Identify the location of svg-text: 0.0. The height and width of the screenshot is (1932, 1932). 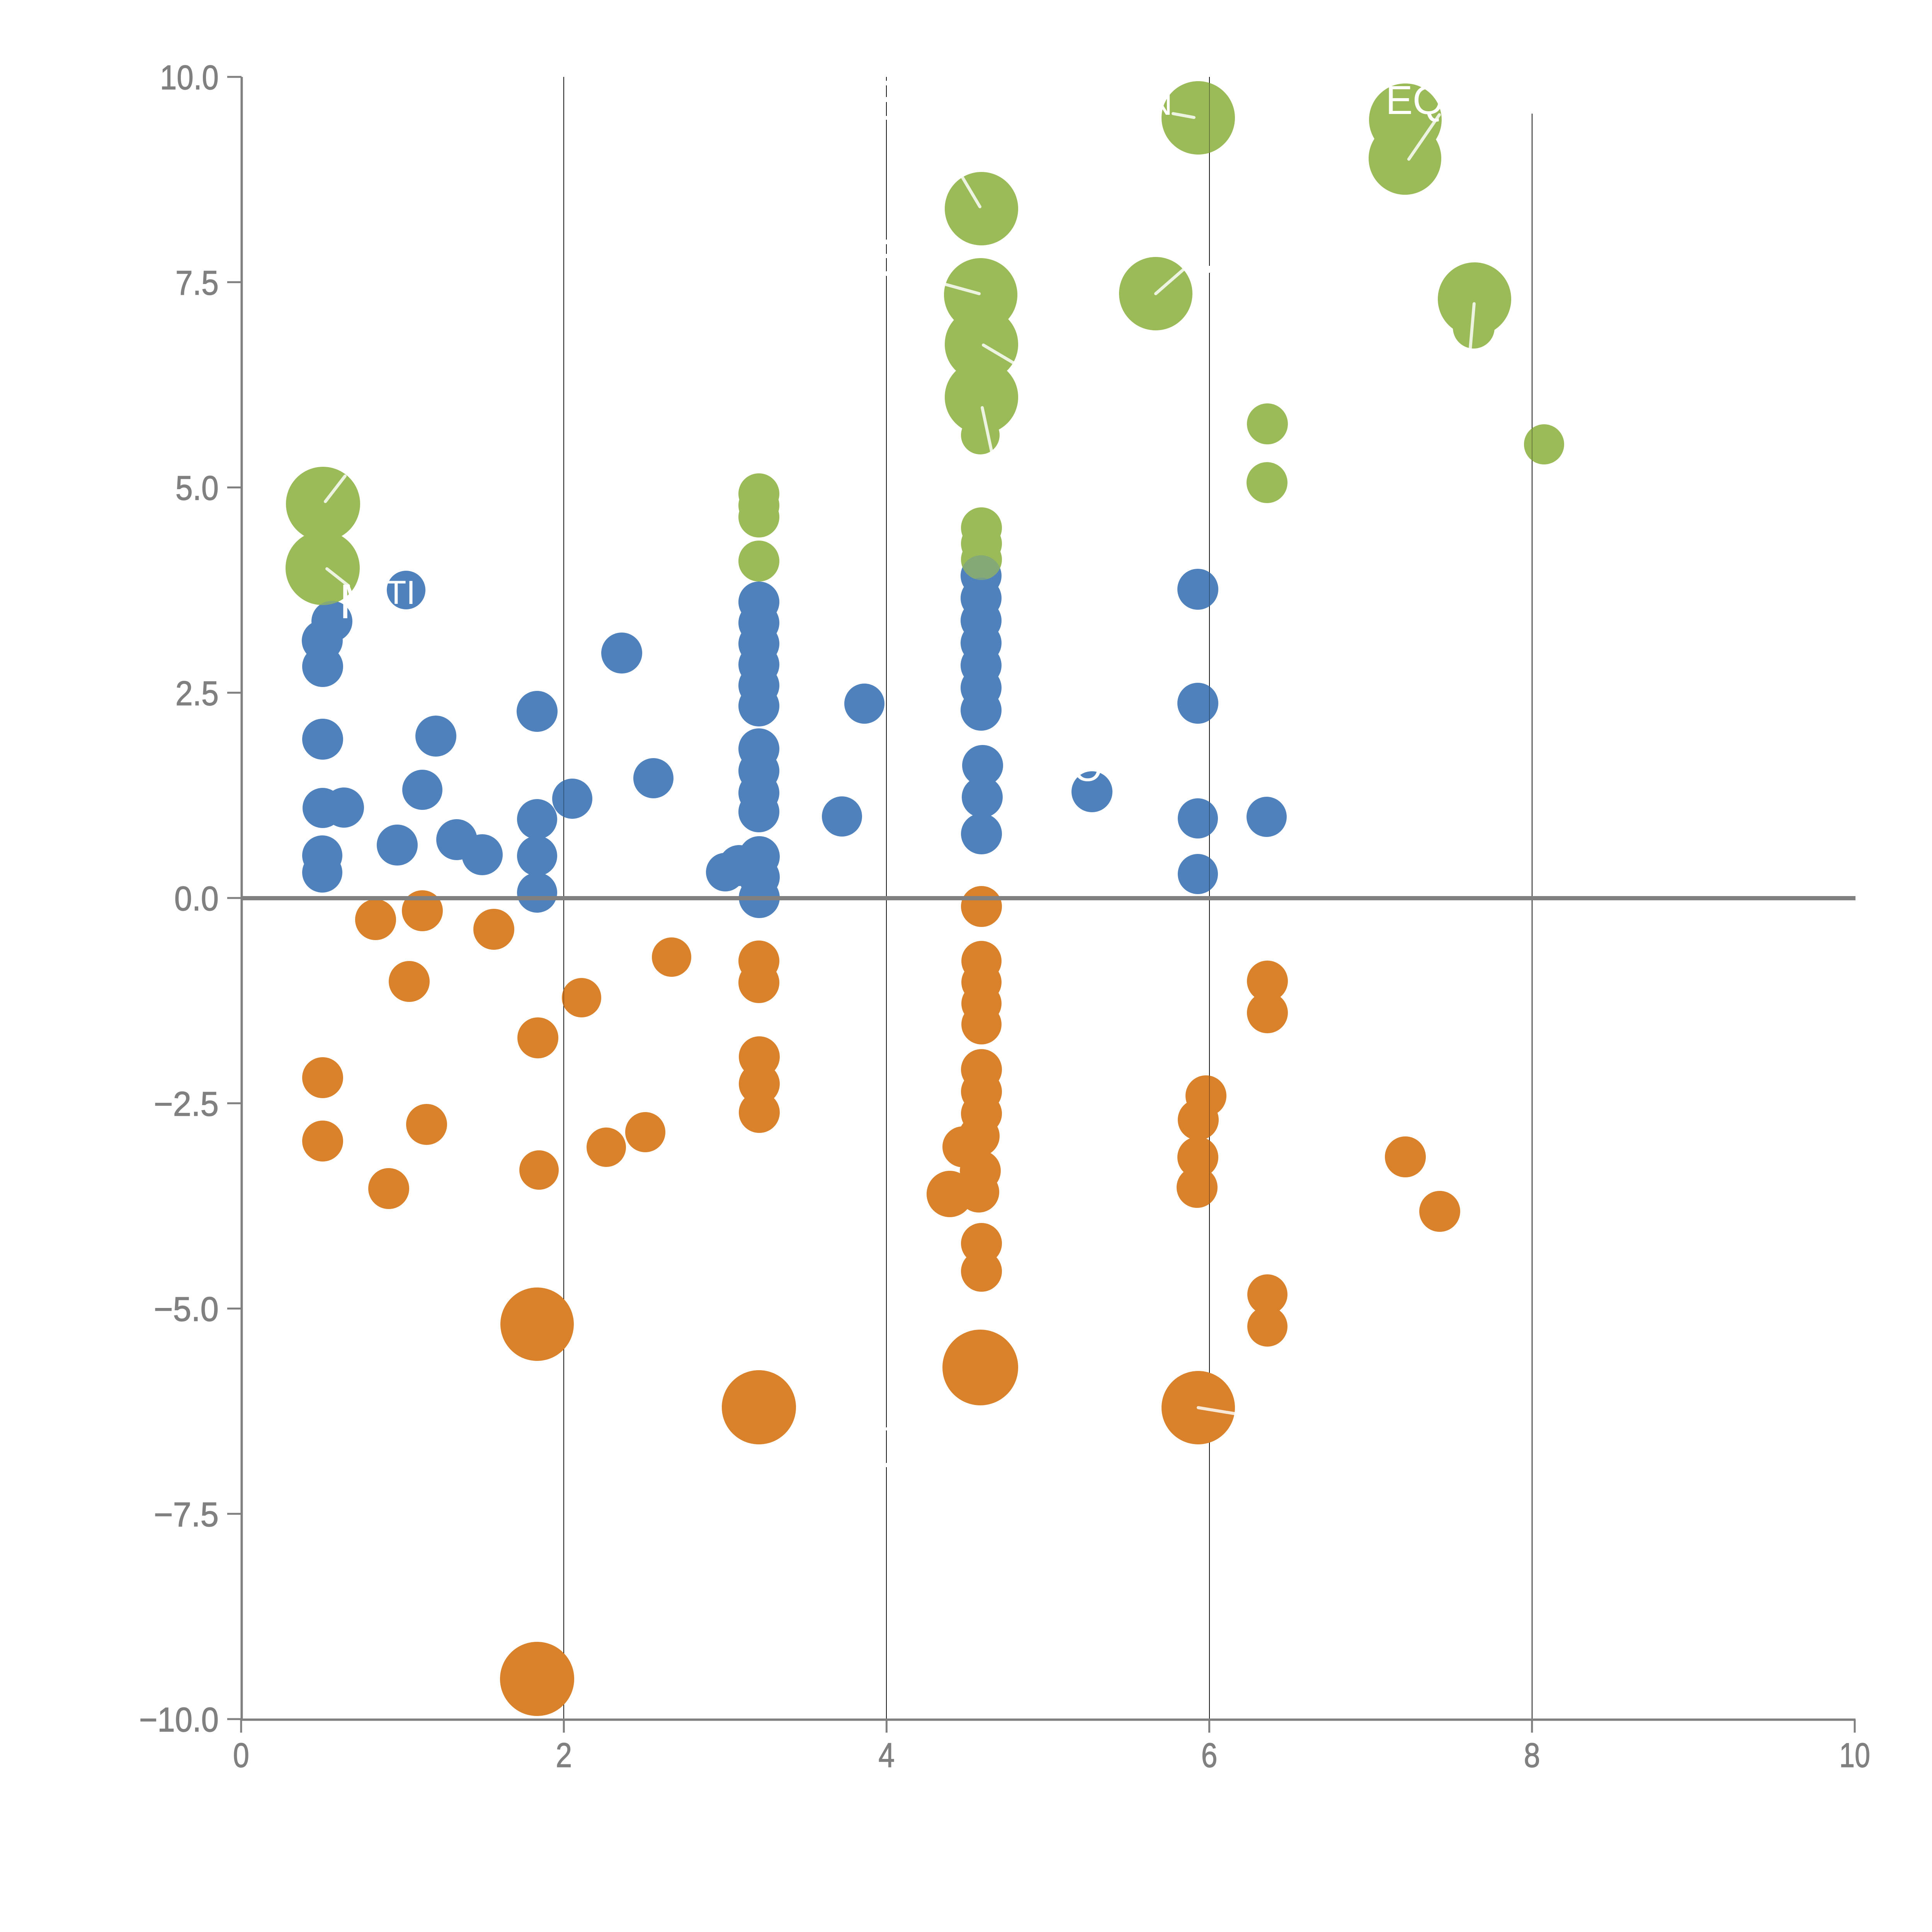
(197, 899).